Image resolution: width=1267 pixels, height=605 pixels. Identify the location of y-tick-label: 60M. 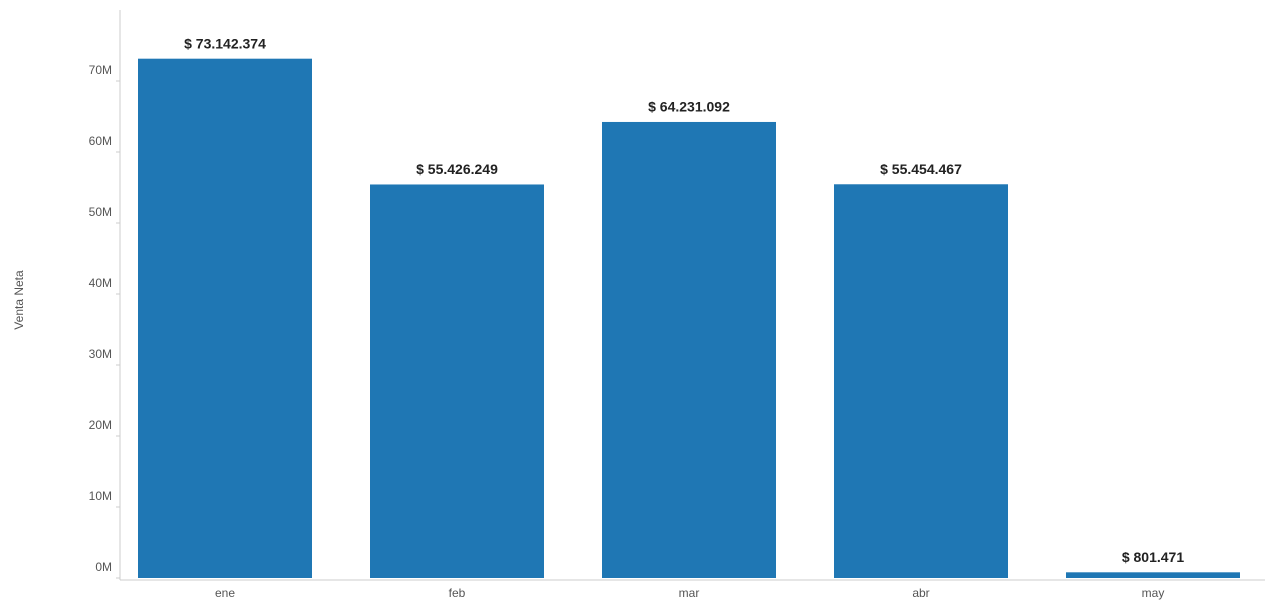
(100, 141).